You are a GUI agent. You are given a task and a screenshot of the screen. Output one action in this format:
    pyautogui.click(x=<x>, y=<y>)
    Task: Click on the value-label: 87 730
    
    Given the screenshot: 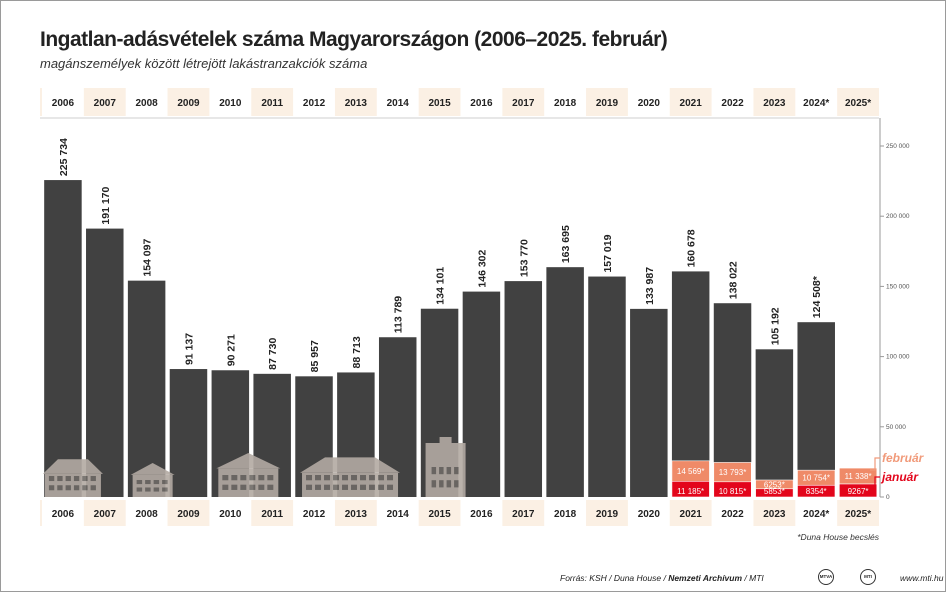 What is the action you would take?
    pyautogui.click(x=273, y=354)
    